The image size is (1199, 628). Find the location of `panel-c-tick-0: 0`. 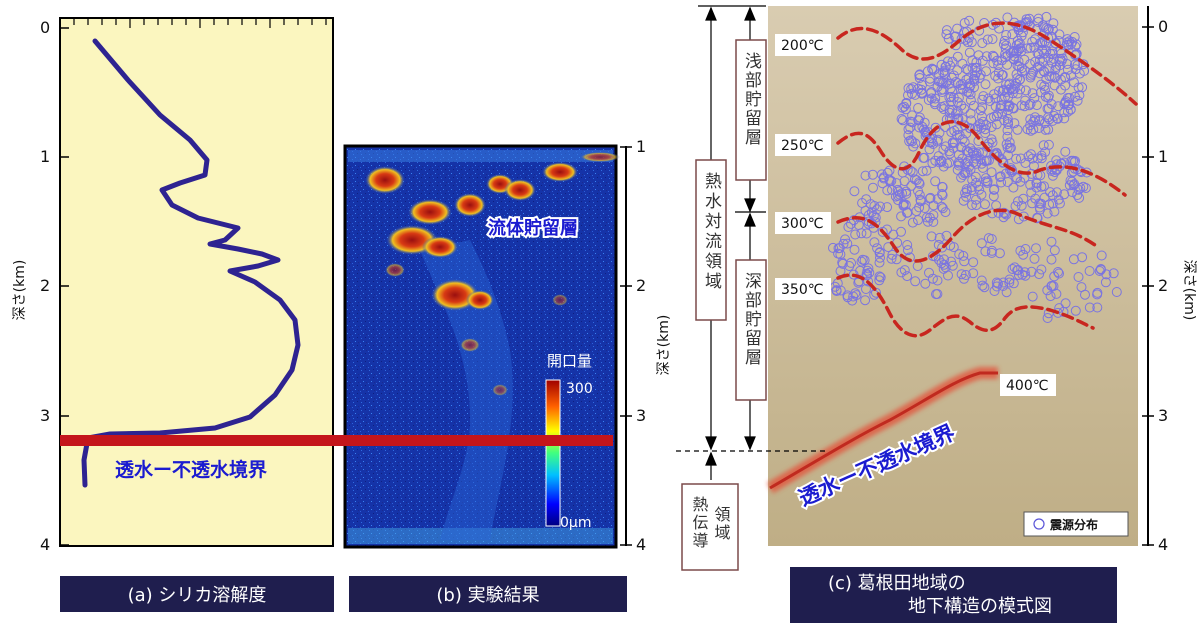

panel-c-tick-0: 0 is located at coordinates (1163, 26).